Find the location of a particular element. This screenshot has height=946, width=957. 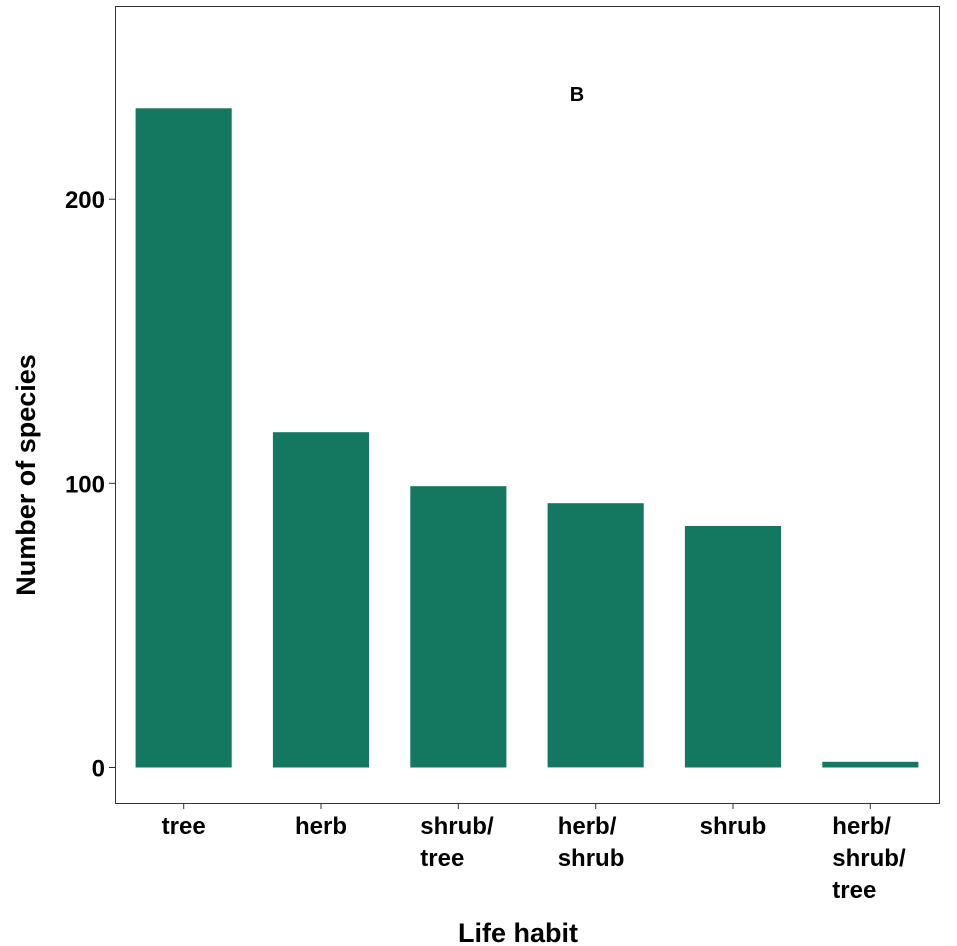

panel-label: B is located at coordinates (577, 95).